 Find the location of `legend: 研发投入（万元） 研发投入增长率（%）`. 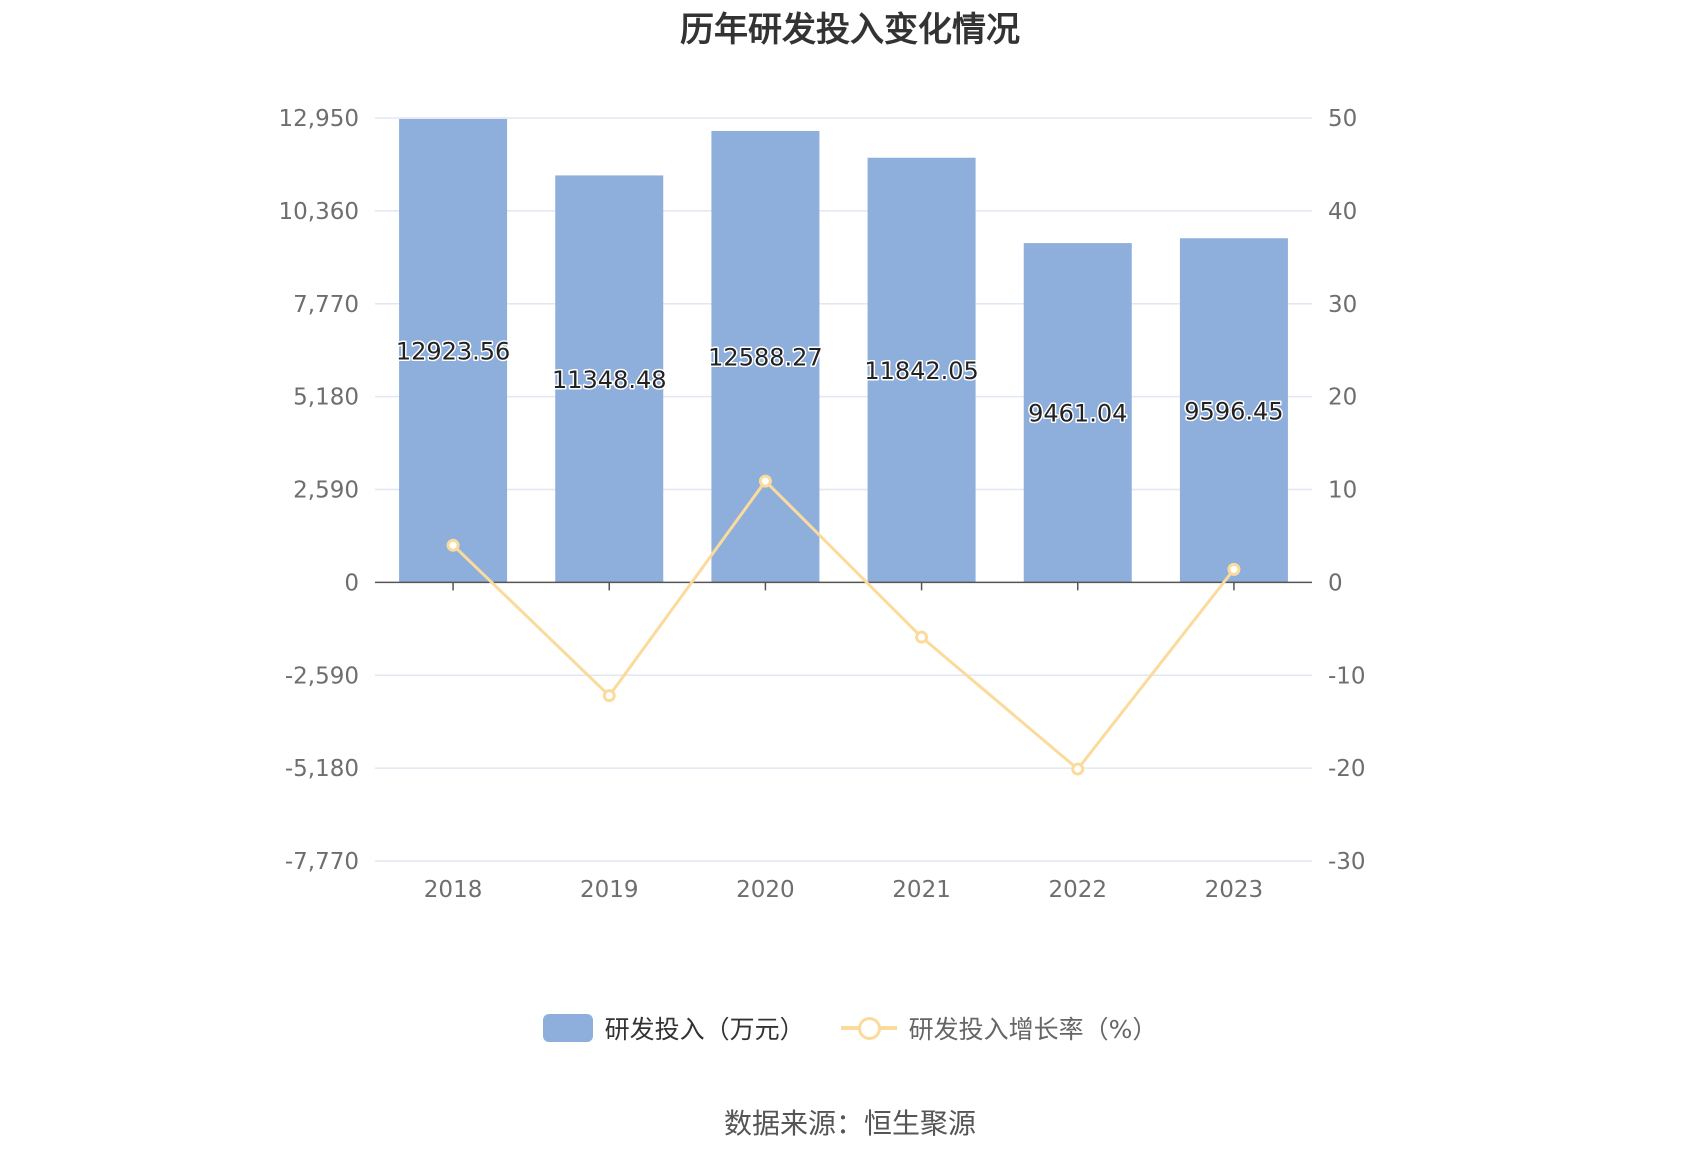

legend: 研发投入（万元） 研发投入增长率（%） is located at coordinates (850, 1028).